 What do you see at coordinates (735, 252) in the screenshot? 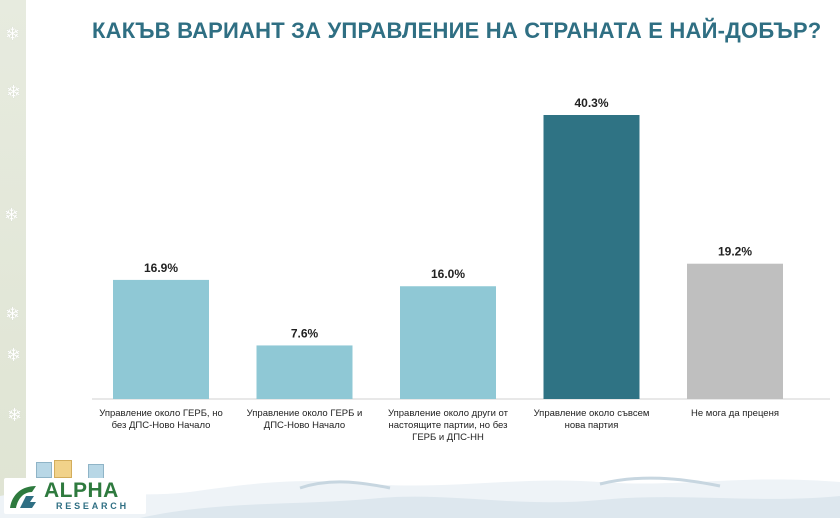
I see `bar-value-label: 19.2%` at bounding box center [735, 252].